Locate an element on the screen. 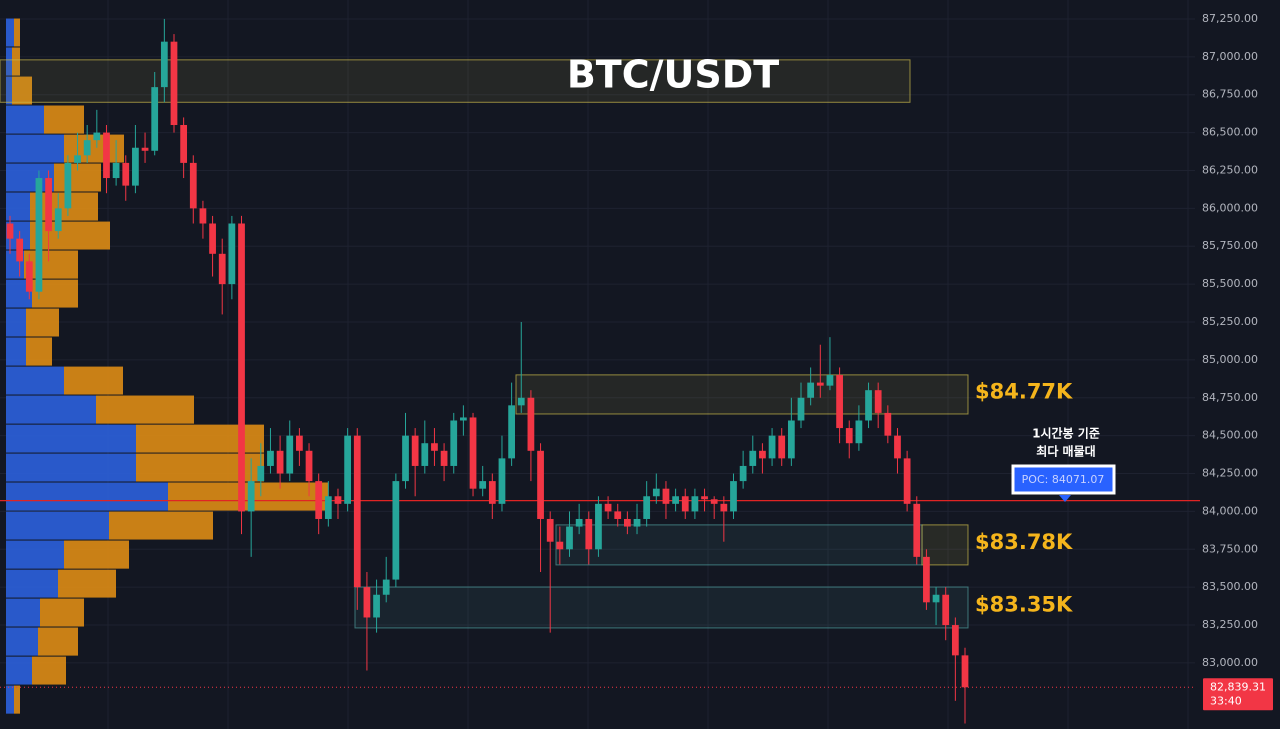 This screenshot has height=729, width=1280. poc-pointer is located at coordinates (1065, 498).